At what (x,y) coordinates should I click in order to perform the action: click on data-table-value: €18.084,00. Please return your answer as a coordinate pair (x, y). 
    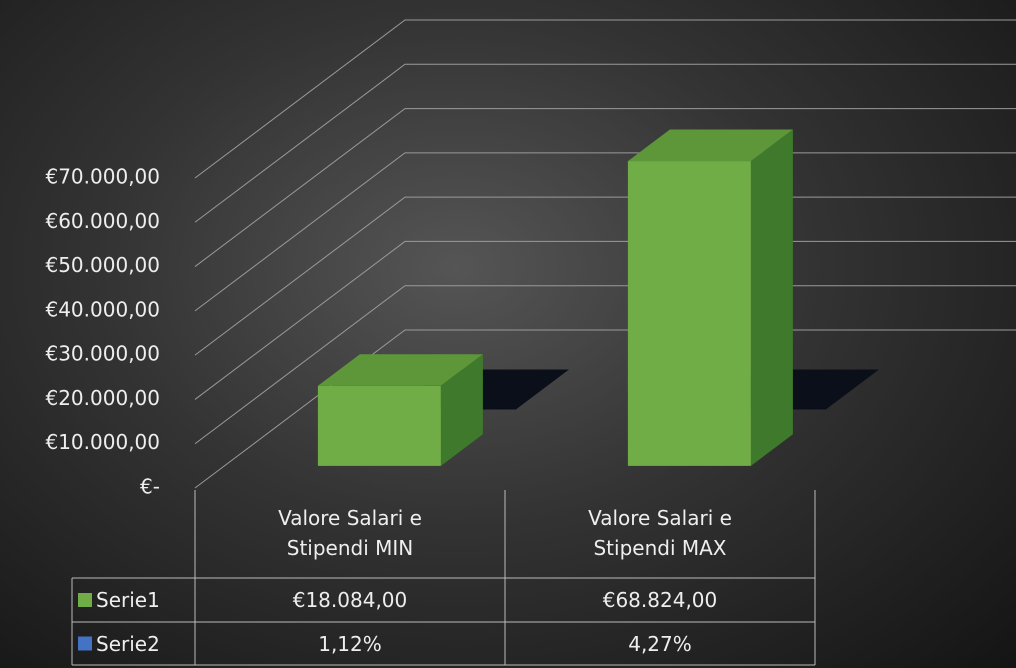
    Looking at the image, I should click on (350, 600).